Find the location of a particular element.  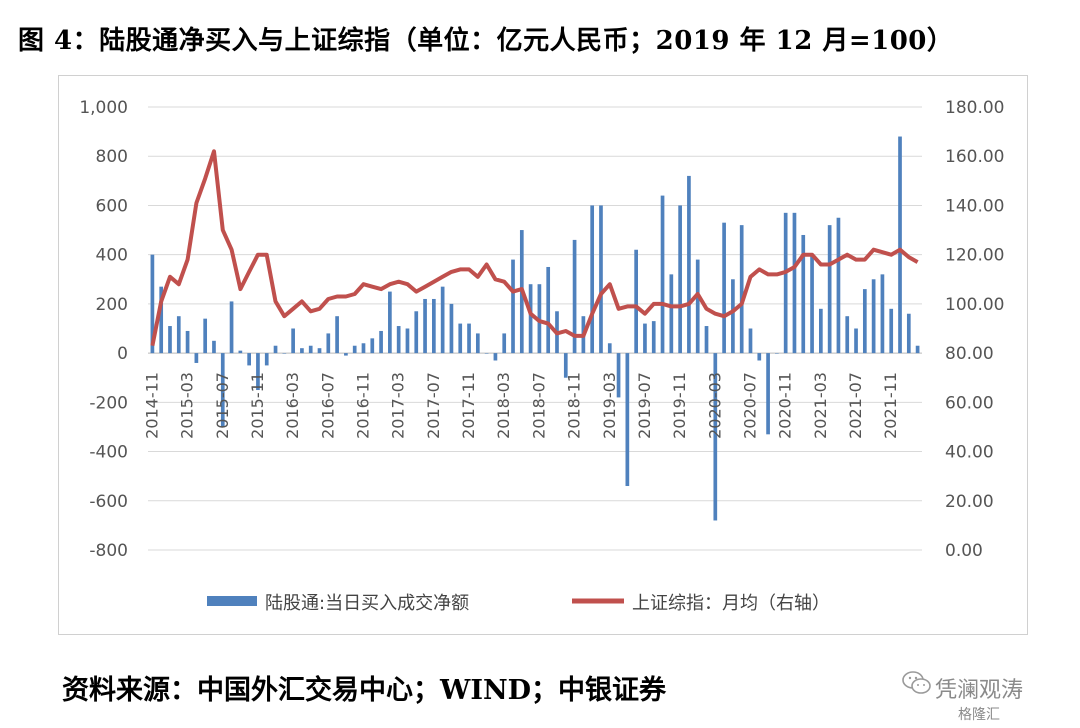

right-tick-label: 60.00 is located at coordinates (969, 403).